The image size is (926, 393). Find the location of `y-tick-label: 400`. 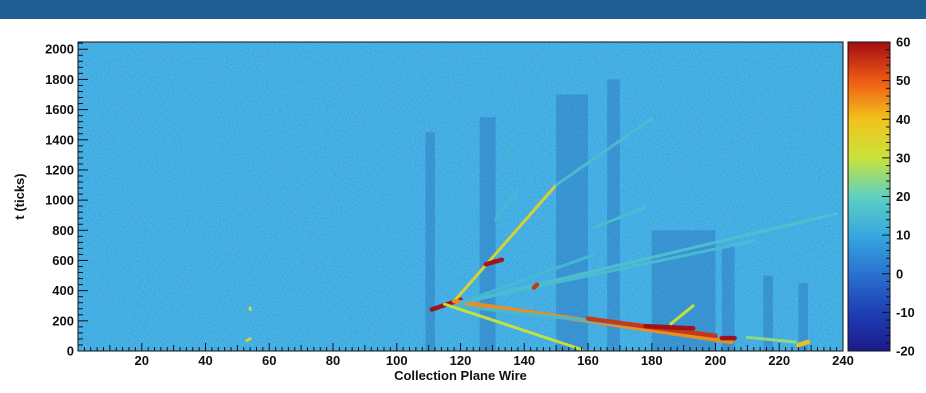

y-tick-label: 400 is located at coordinates (63, 290).